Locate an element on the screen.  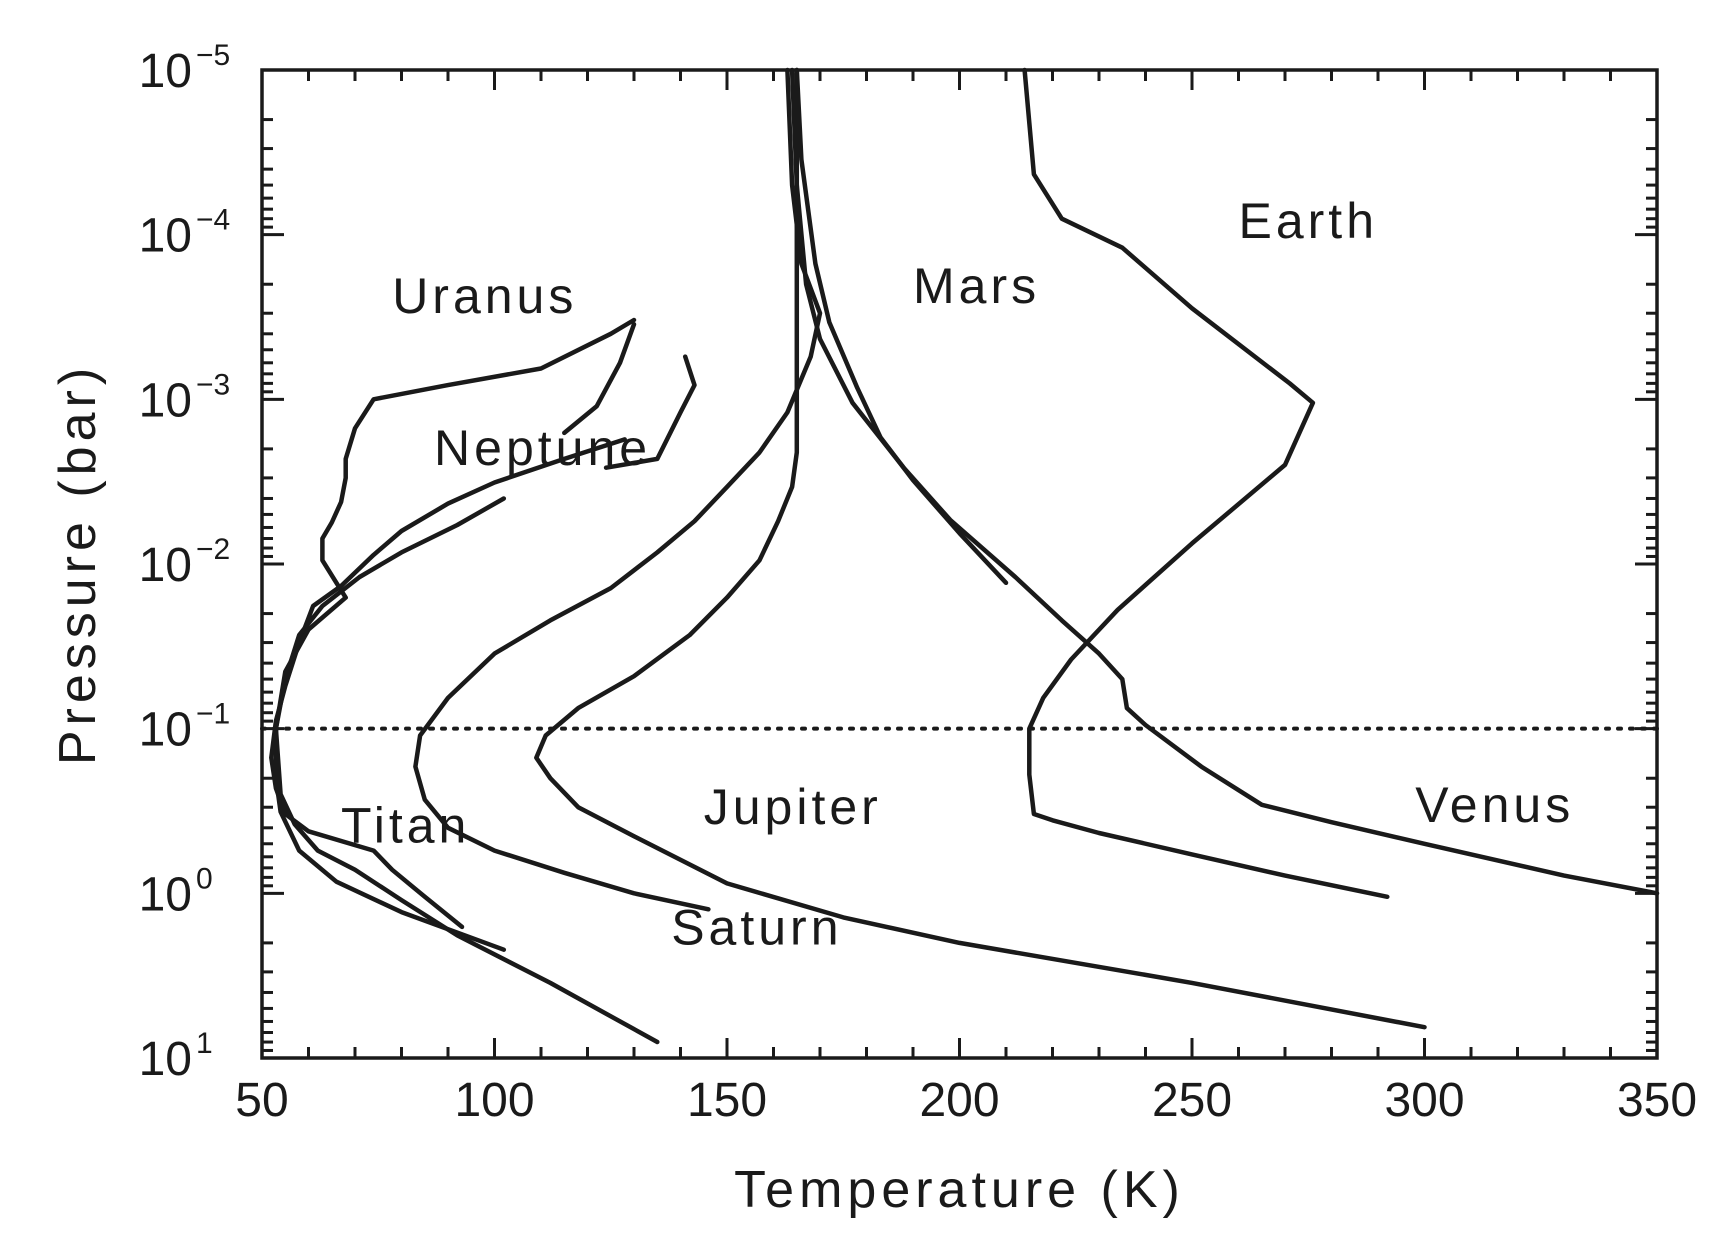
x-tick-label: 100 is located at coordinates (494, 1100).